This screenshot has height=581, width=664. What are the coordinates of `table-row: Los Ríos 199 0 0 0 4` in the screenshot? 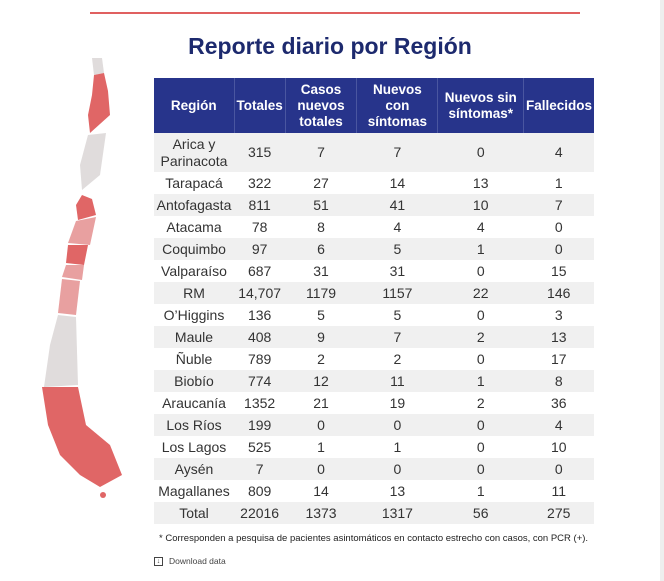 It's located at (374, 425).